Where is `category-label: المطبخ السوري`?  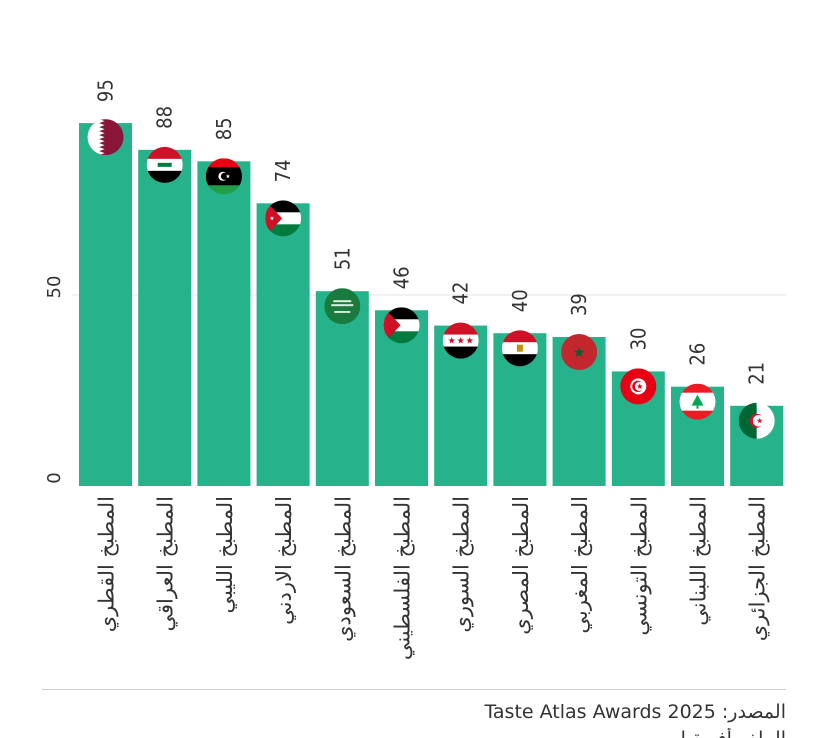
category-label: المطبخ السوري is located at coordinates (462, 564).